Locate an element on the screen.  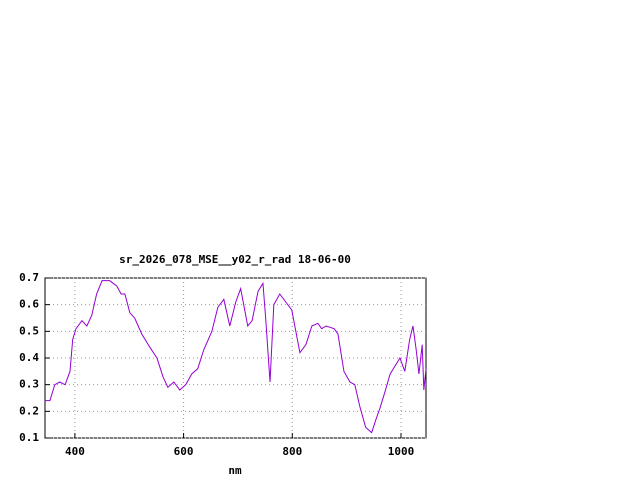
x-tick-label: 600 is located at coordinates (184, 451).